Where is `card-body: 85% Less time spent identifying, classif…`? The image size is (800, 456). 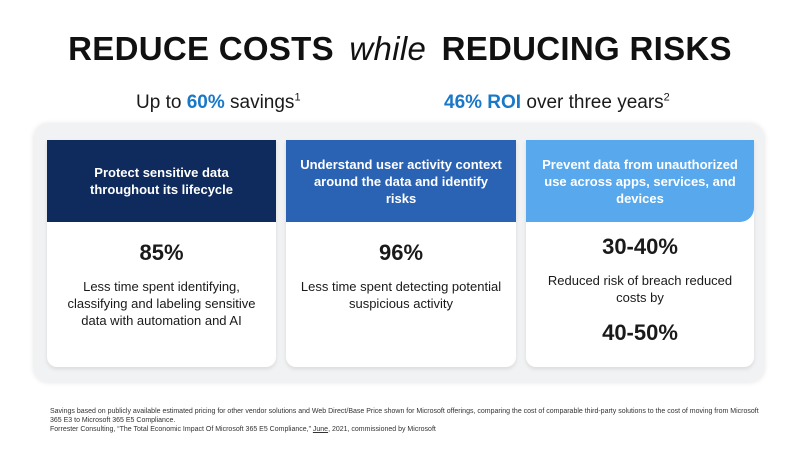 card-body: 85% Less time spent identifying, classif… is located at coordinates (161, 284).